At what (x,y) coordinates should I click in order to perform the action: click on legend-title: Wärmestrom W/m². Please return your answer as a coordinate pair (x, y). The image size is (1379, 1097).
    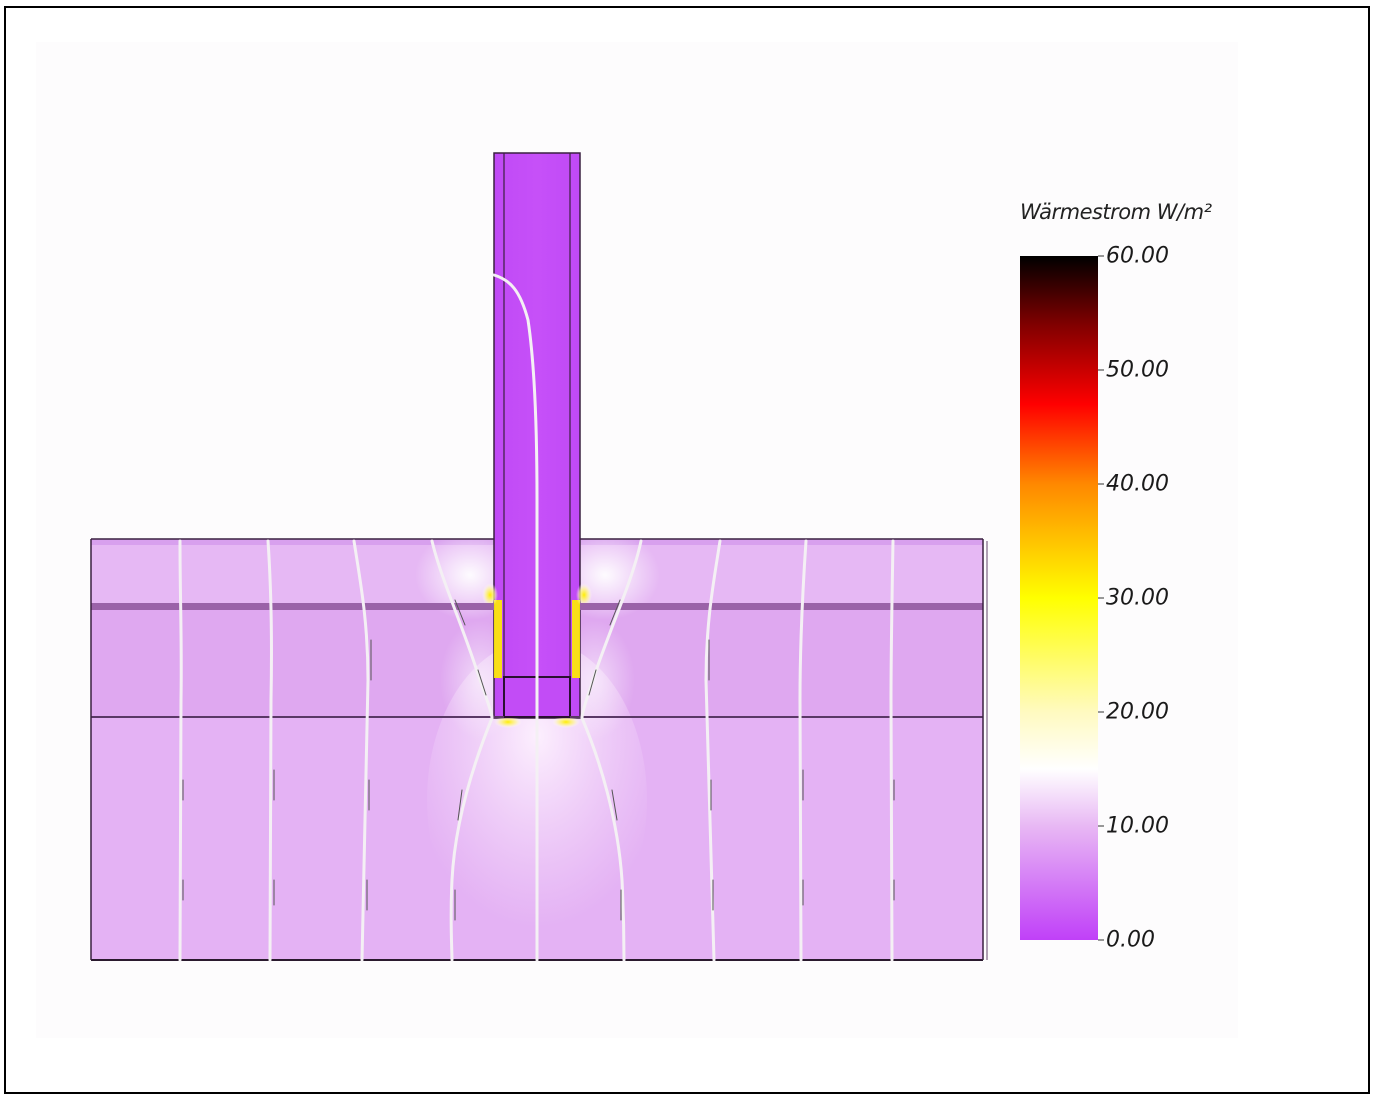
    Looking at the image, I should click on (1116, 212).